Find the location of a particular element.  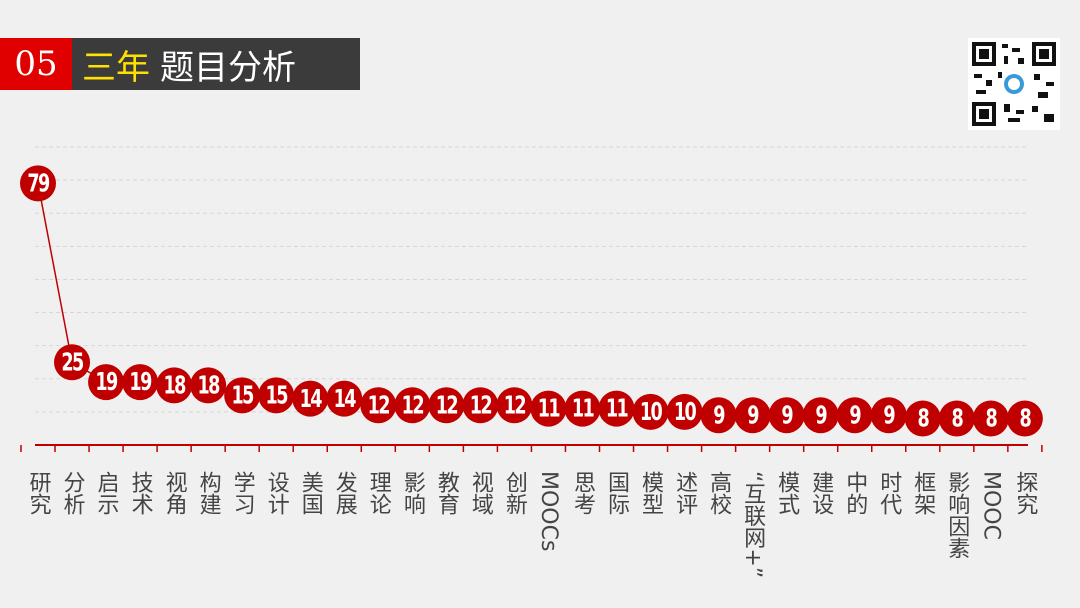

x-tick-label: MOOCs is located at coordinates (548, 511).